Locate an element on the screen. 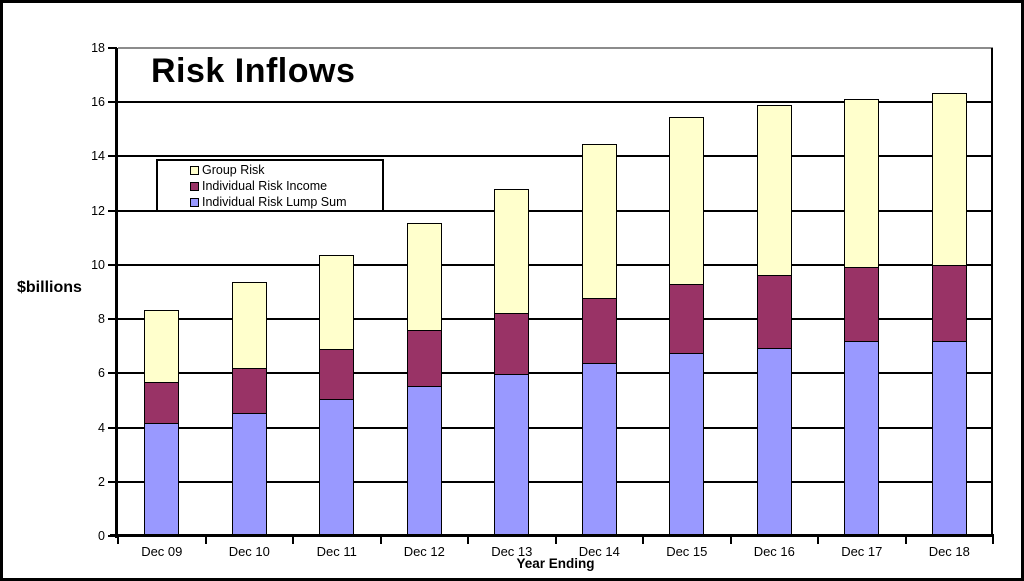 The height and width of the screenshot is (581, 1024). legend-item-group-risk: Group Risk is located at coordinates (270, 170).